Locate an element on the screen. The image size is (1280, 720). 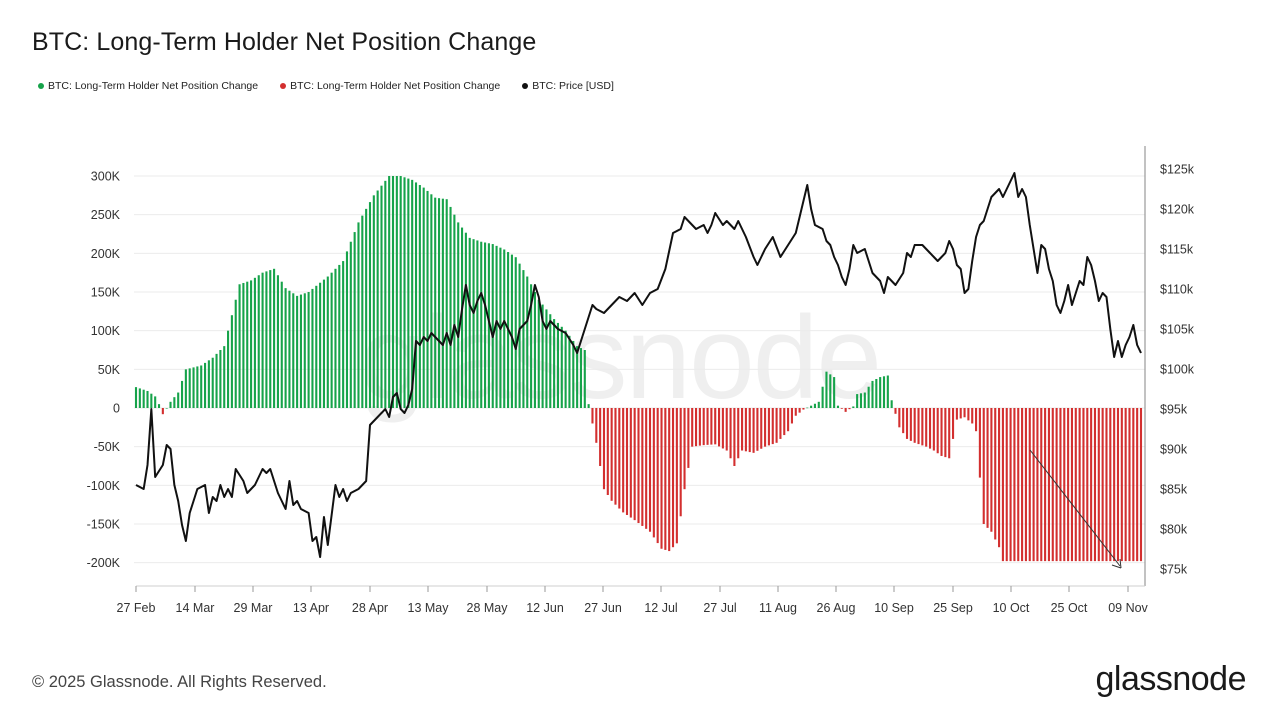
x-tick-label: 10 Sep is located at coordinates (894, 608).